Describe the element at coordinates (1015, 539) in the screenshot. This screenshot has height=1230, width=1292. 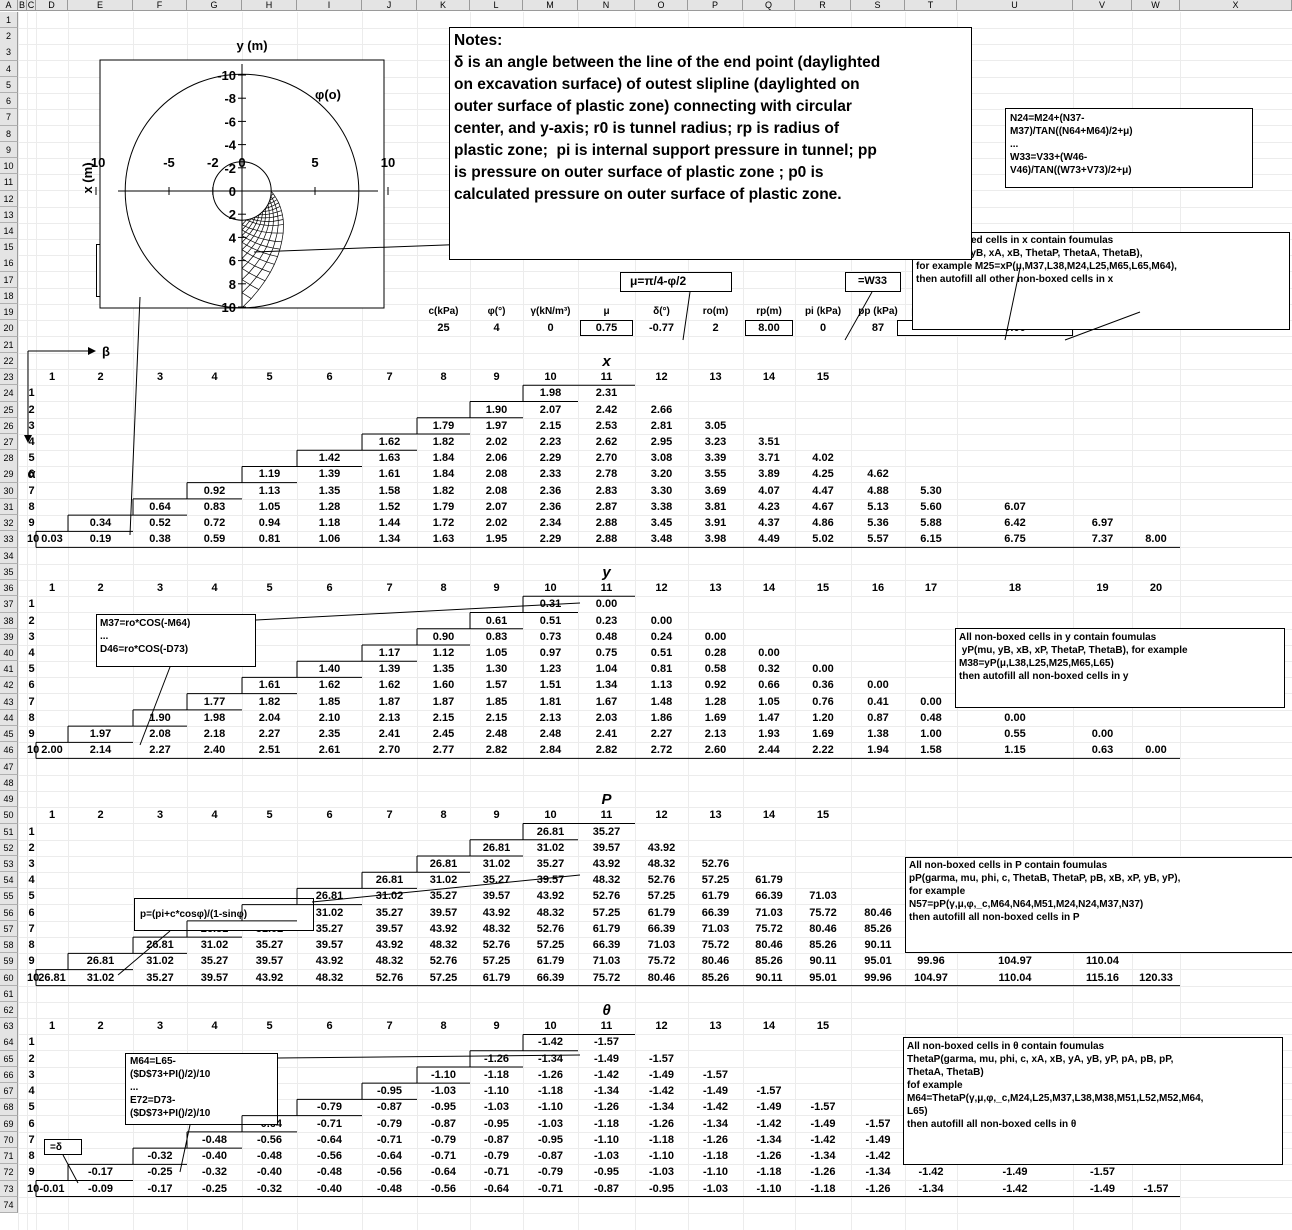
I see `table-cell: 6.75` at that location.